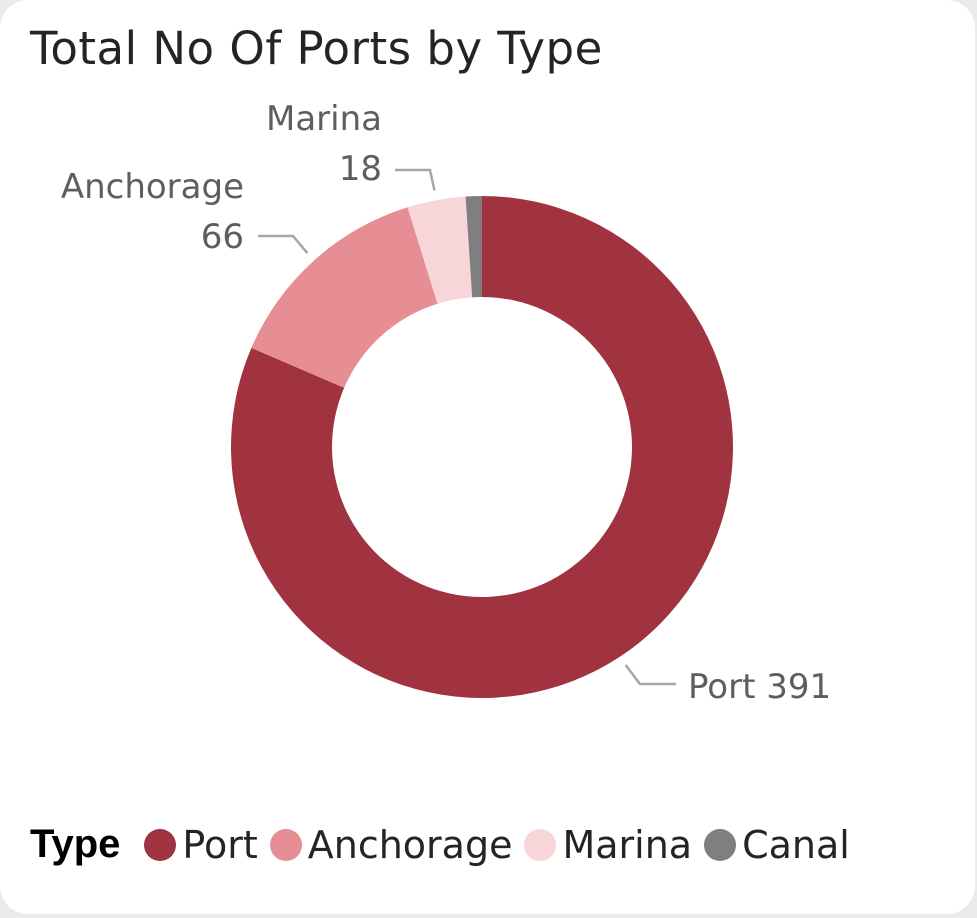 The image size is (977, 918). Describe the element at coordinates (415, 179) in the screenshot. I see `leader-line-marina` at that location.